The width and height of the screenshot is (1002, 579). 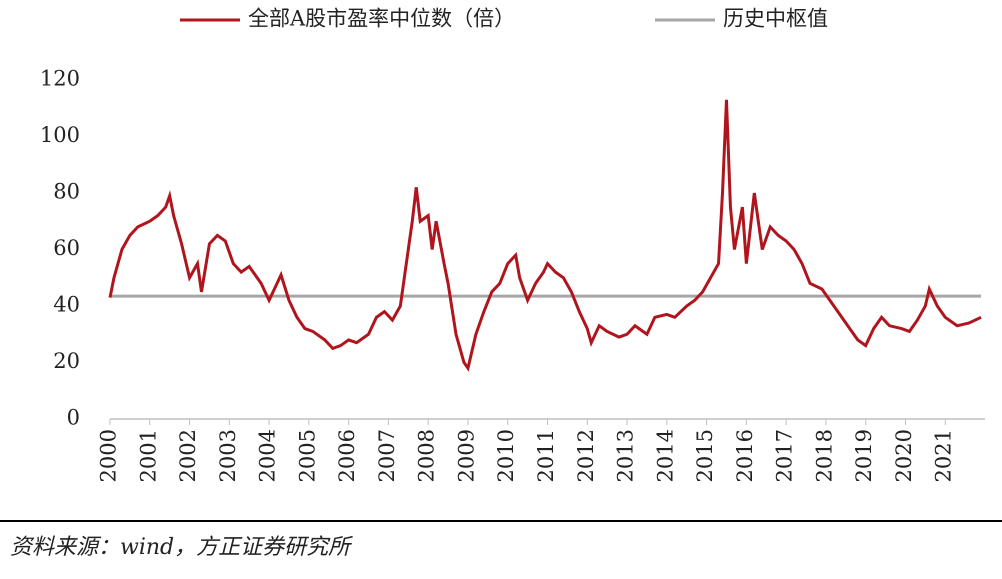 What do you see at coordinates (785, 455) in the screenshot?
I see `x-tick-label: 2017` at bounding box center [785, 455].